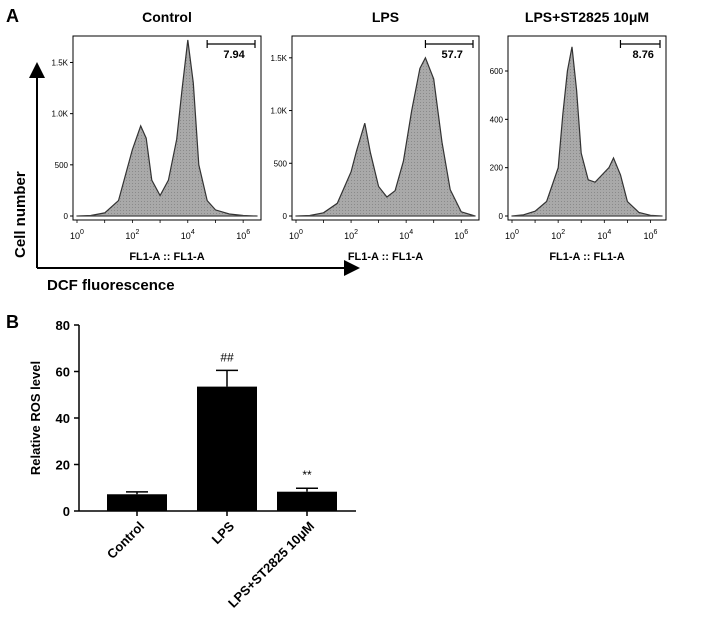 This screenshot has width=705, height=634. I want to click on y-tick-label: 200, so click(497, 168).